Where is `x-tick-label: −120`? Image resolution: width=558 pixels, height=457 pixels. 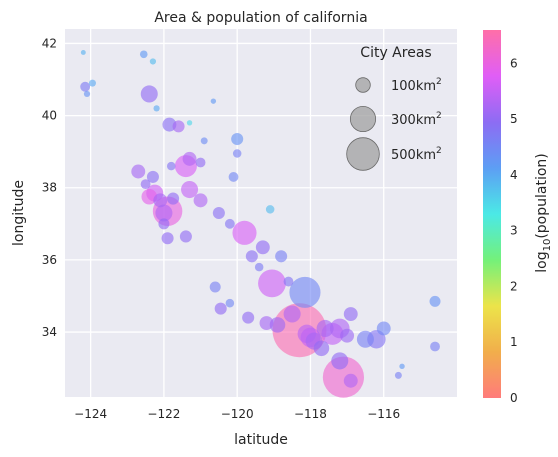
x-tick-label: −120 is located at coordinates (237, 414).